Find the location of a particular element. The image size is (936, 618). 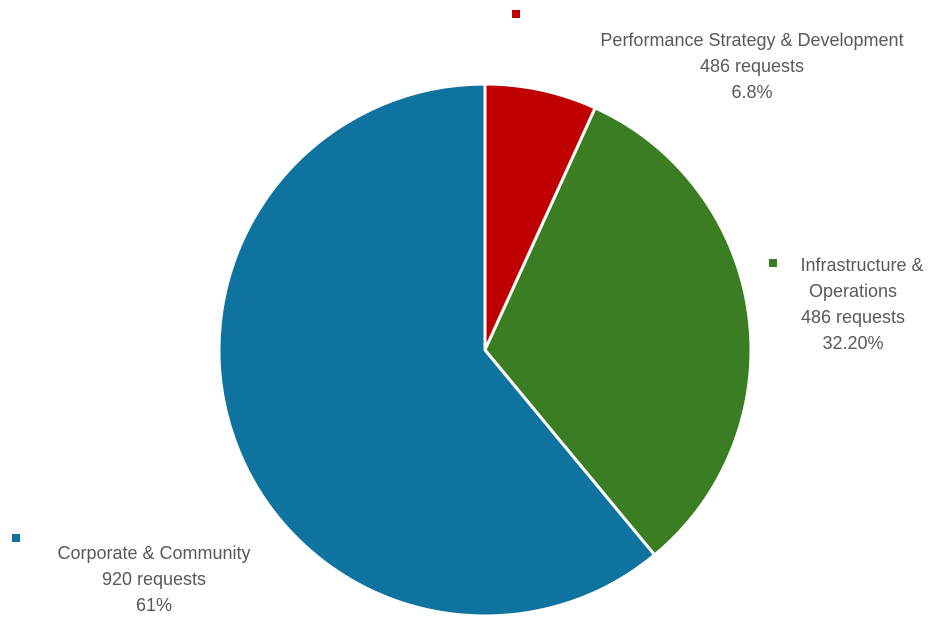

corporate-percent: 61% is located at coordinates (154, 605).